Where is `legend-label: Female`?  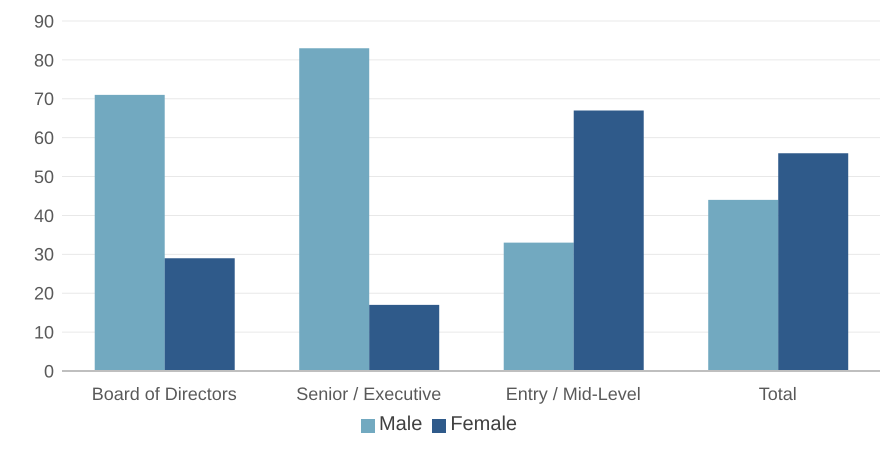
legend-label: Female is located at coordinates (484, 424).